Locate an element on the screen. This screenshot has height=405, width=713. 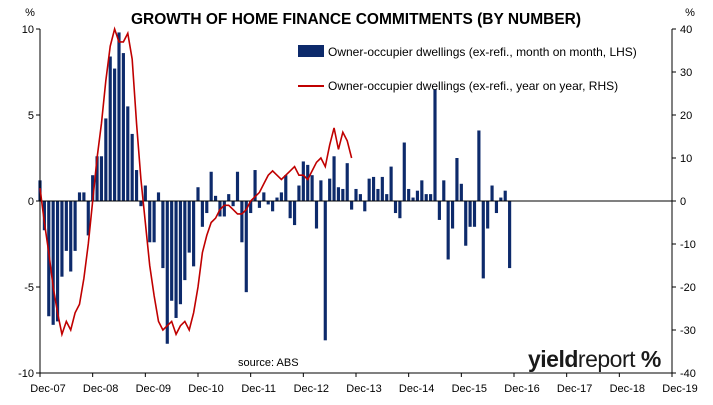
left-tick-label: 0 is located at coordinates (31, 202).